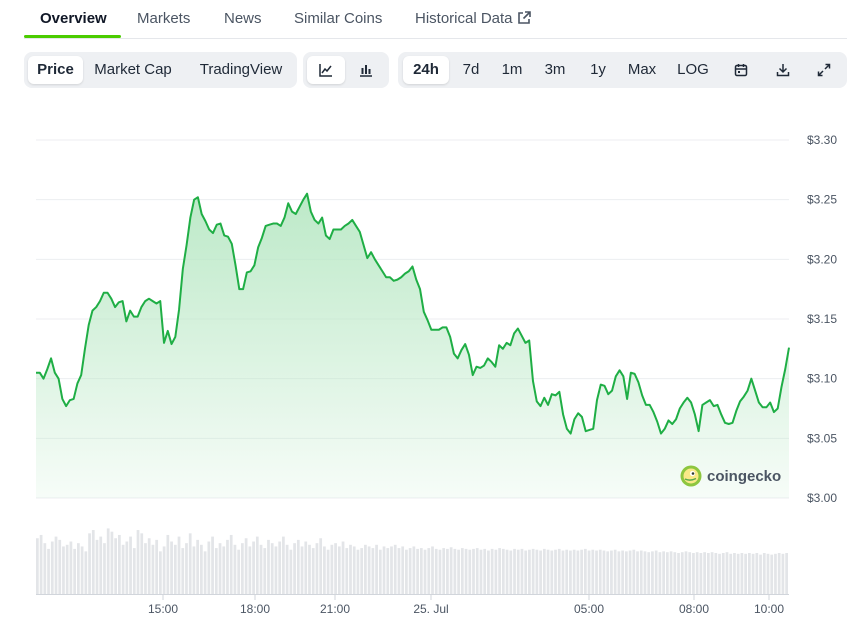 Image resolution: width=847 pixels, height=636 pixels. I want to click on x-tick-label: 21:00, so click(335, 609).